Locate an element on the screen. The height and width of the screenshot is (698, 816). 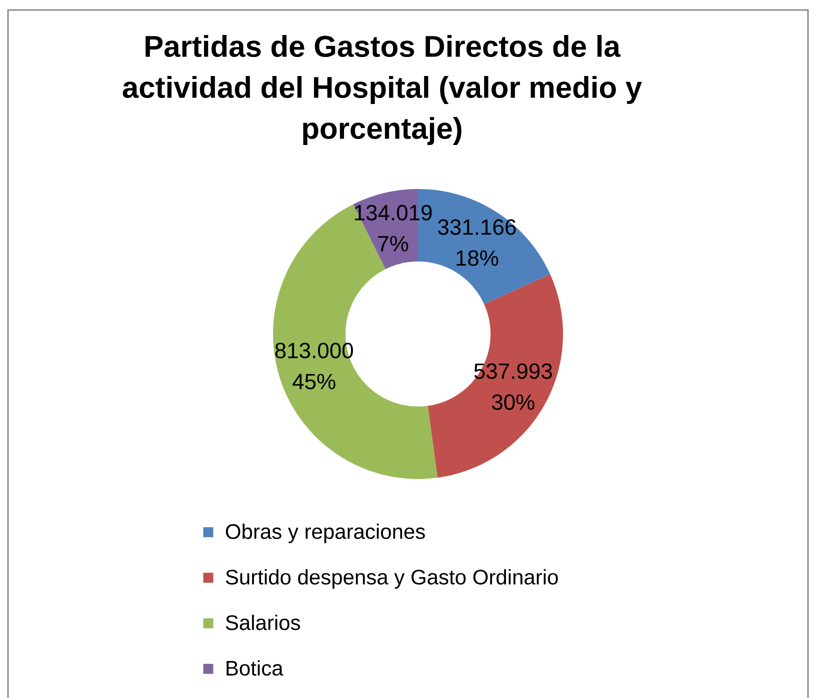
legend-label: Salarios is located at coordinates (263, 622).